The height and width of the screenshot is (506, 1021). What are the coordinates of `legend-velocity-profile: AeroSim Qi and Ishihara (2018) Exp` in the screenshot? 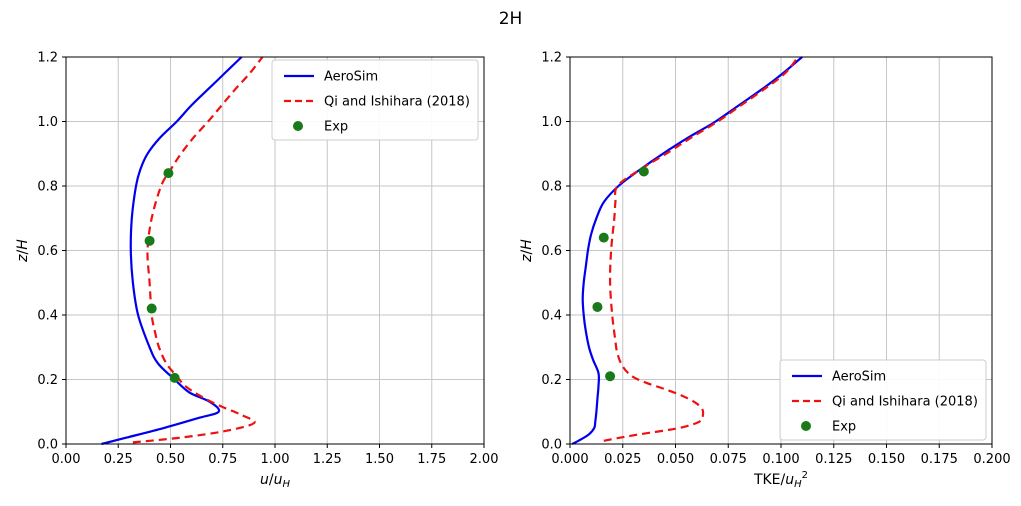 It's located at (375, 100).